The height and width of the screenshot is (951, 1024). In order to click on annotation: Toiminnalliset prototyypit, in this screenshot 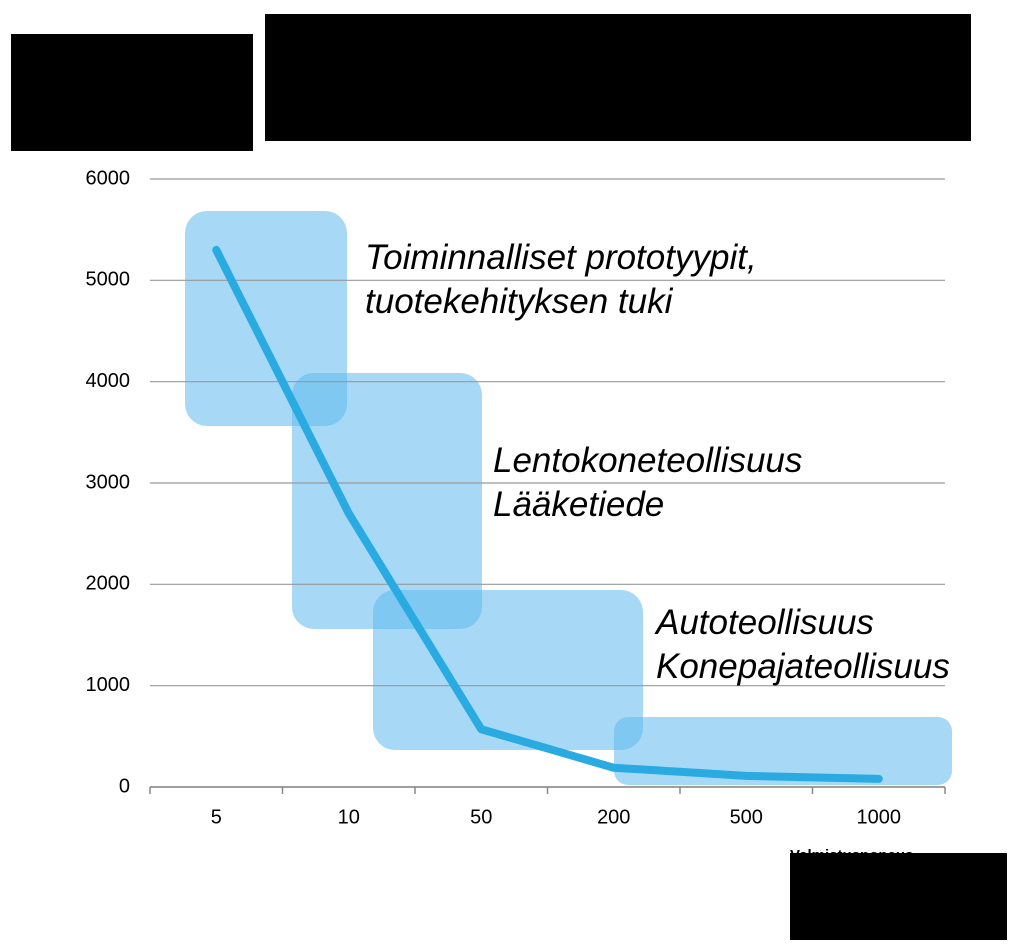, I will do `click(561, 257)`.